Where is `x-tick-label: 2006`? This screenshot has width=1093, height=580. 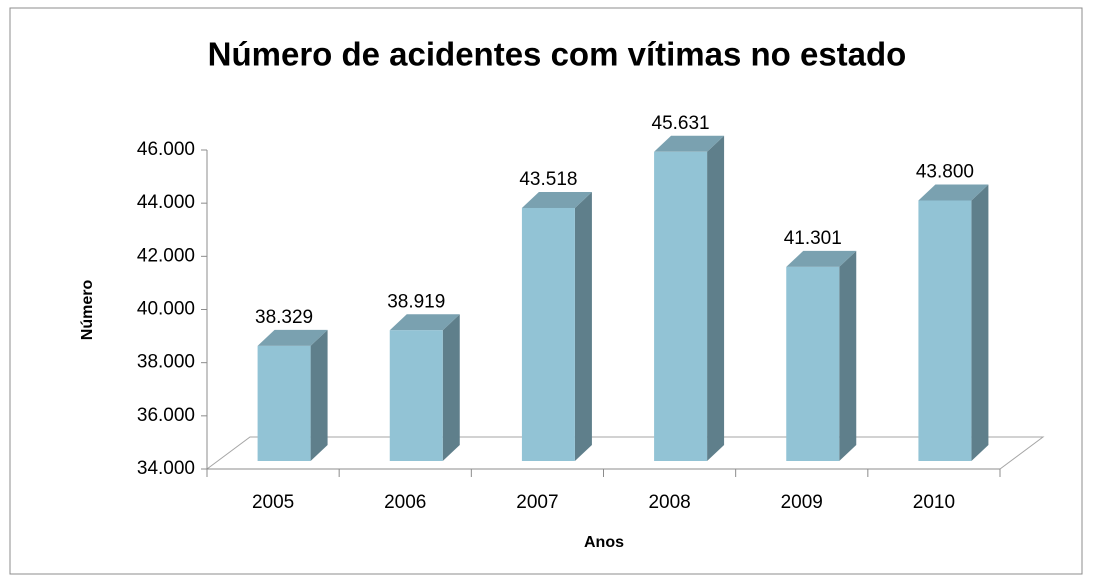 x-tick-label: 2006 is located at coordinates (405, 502).